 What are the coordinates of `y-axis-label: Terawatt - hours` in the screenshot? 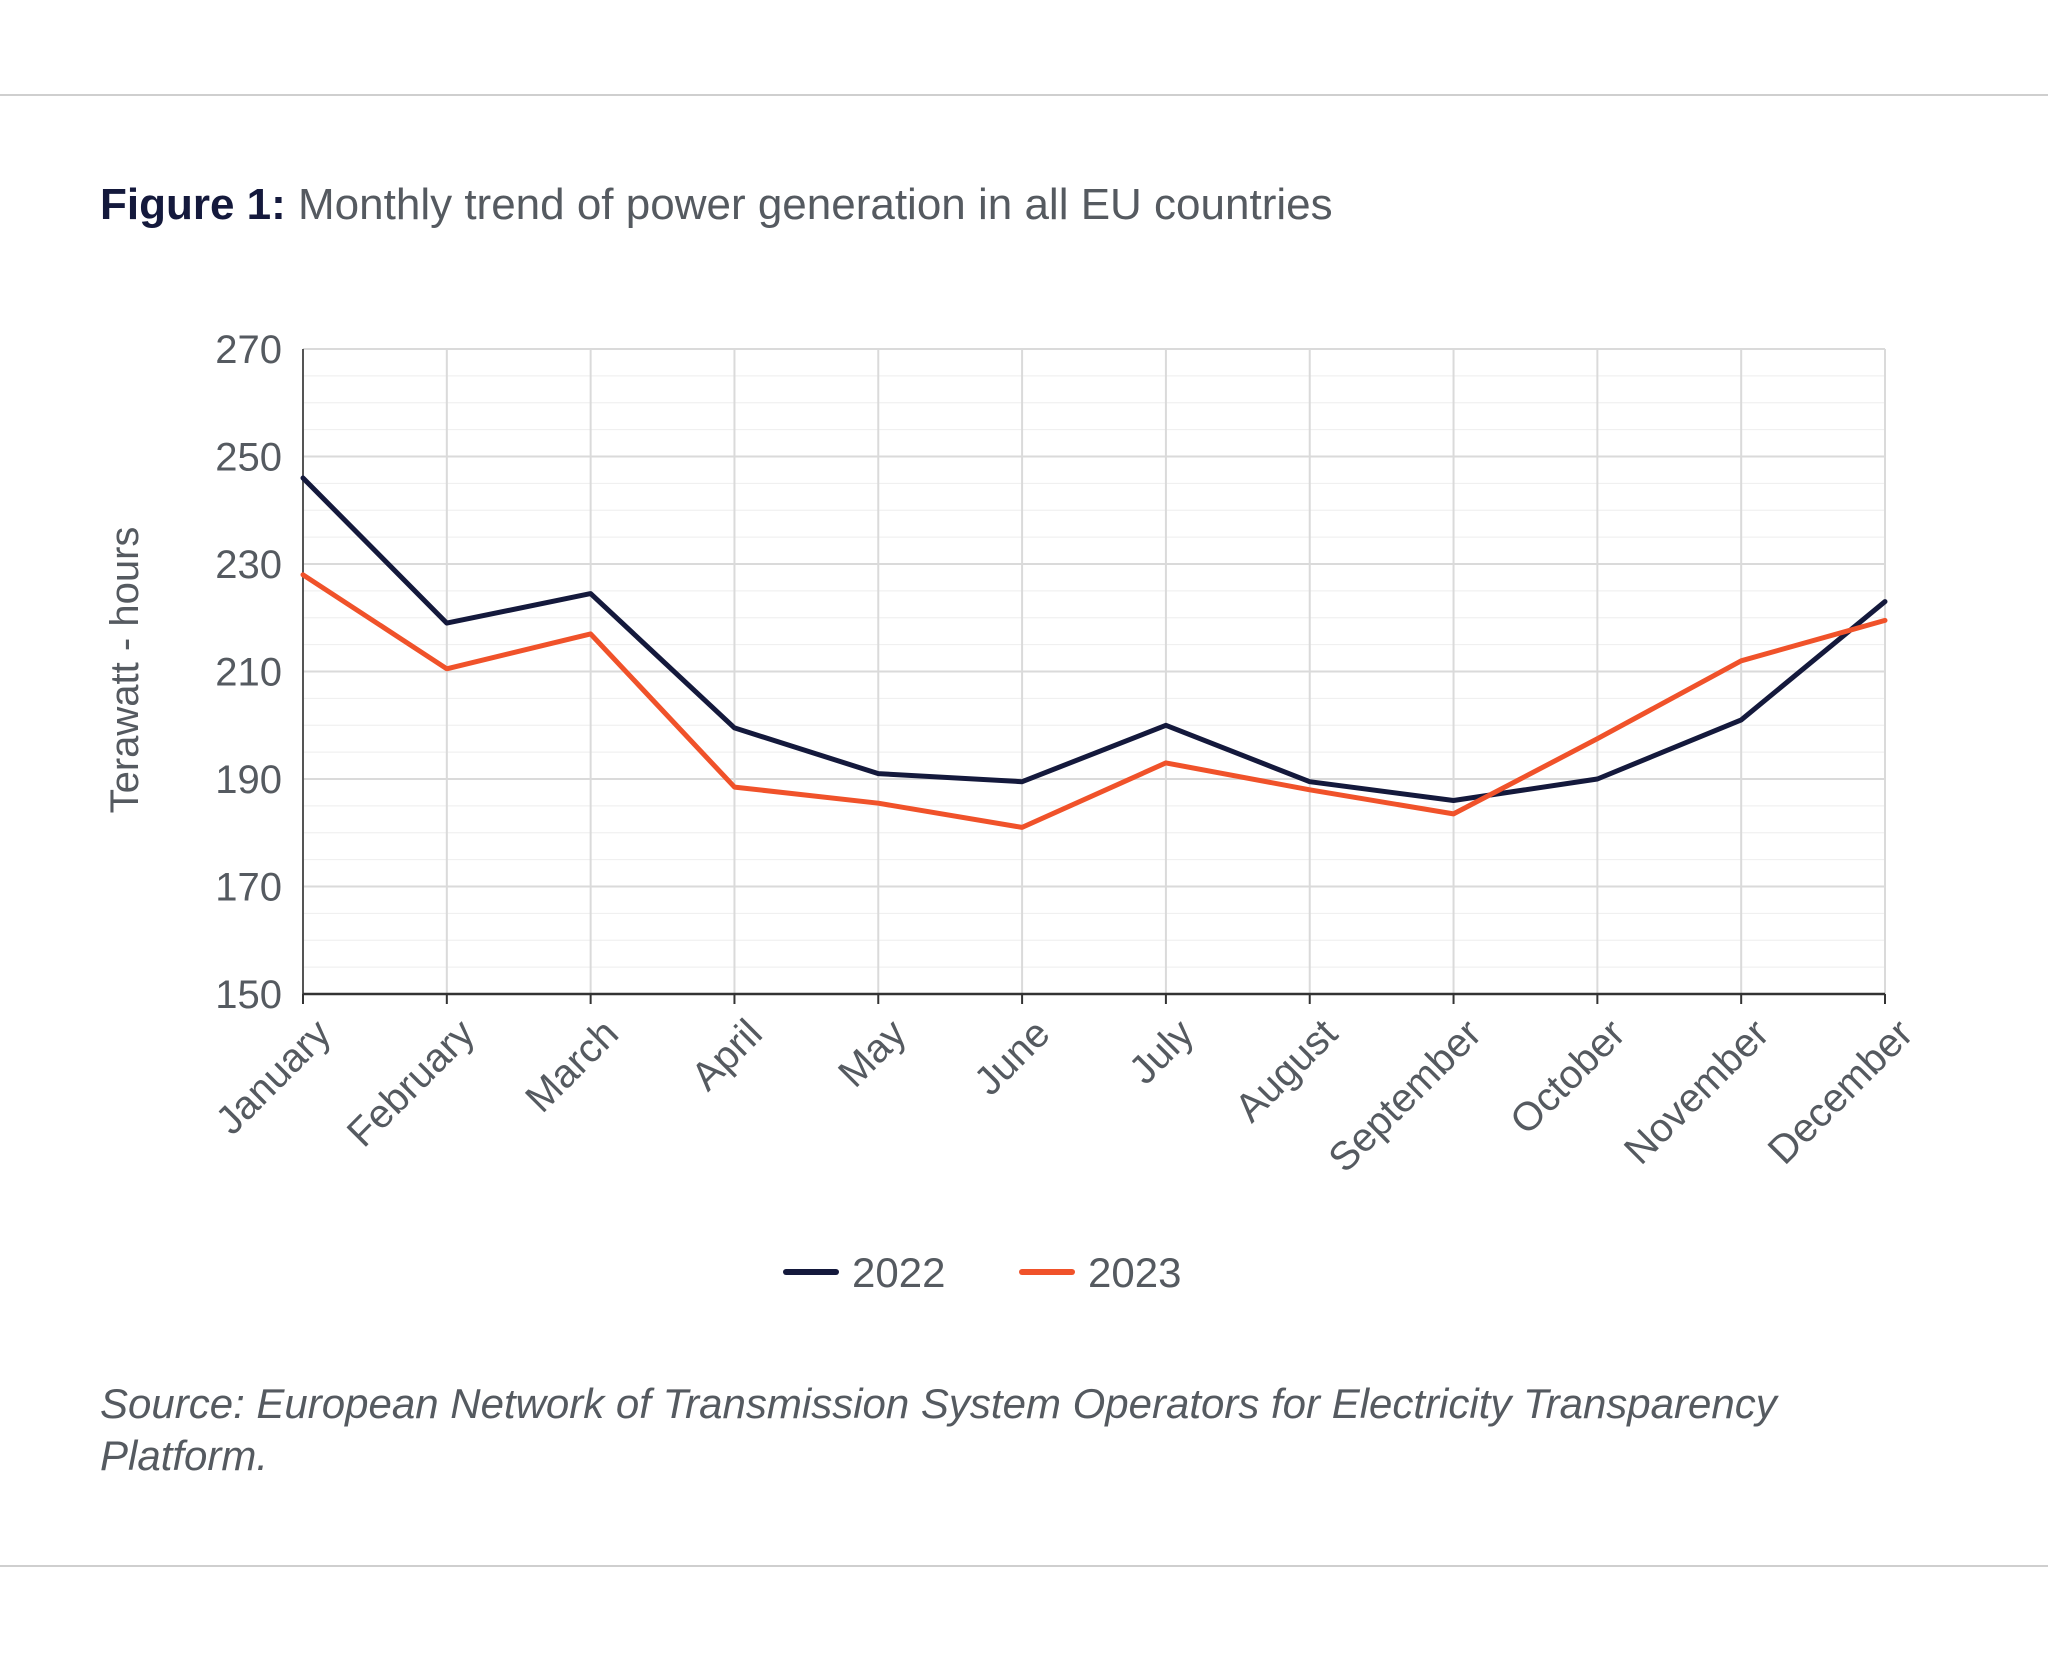 It's located at (125, 670).